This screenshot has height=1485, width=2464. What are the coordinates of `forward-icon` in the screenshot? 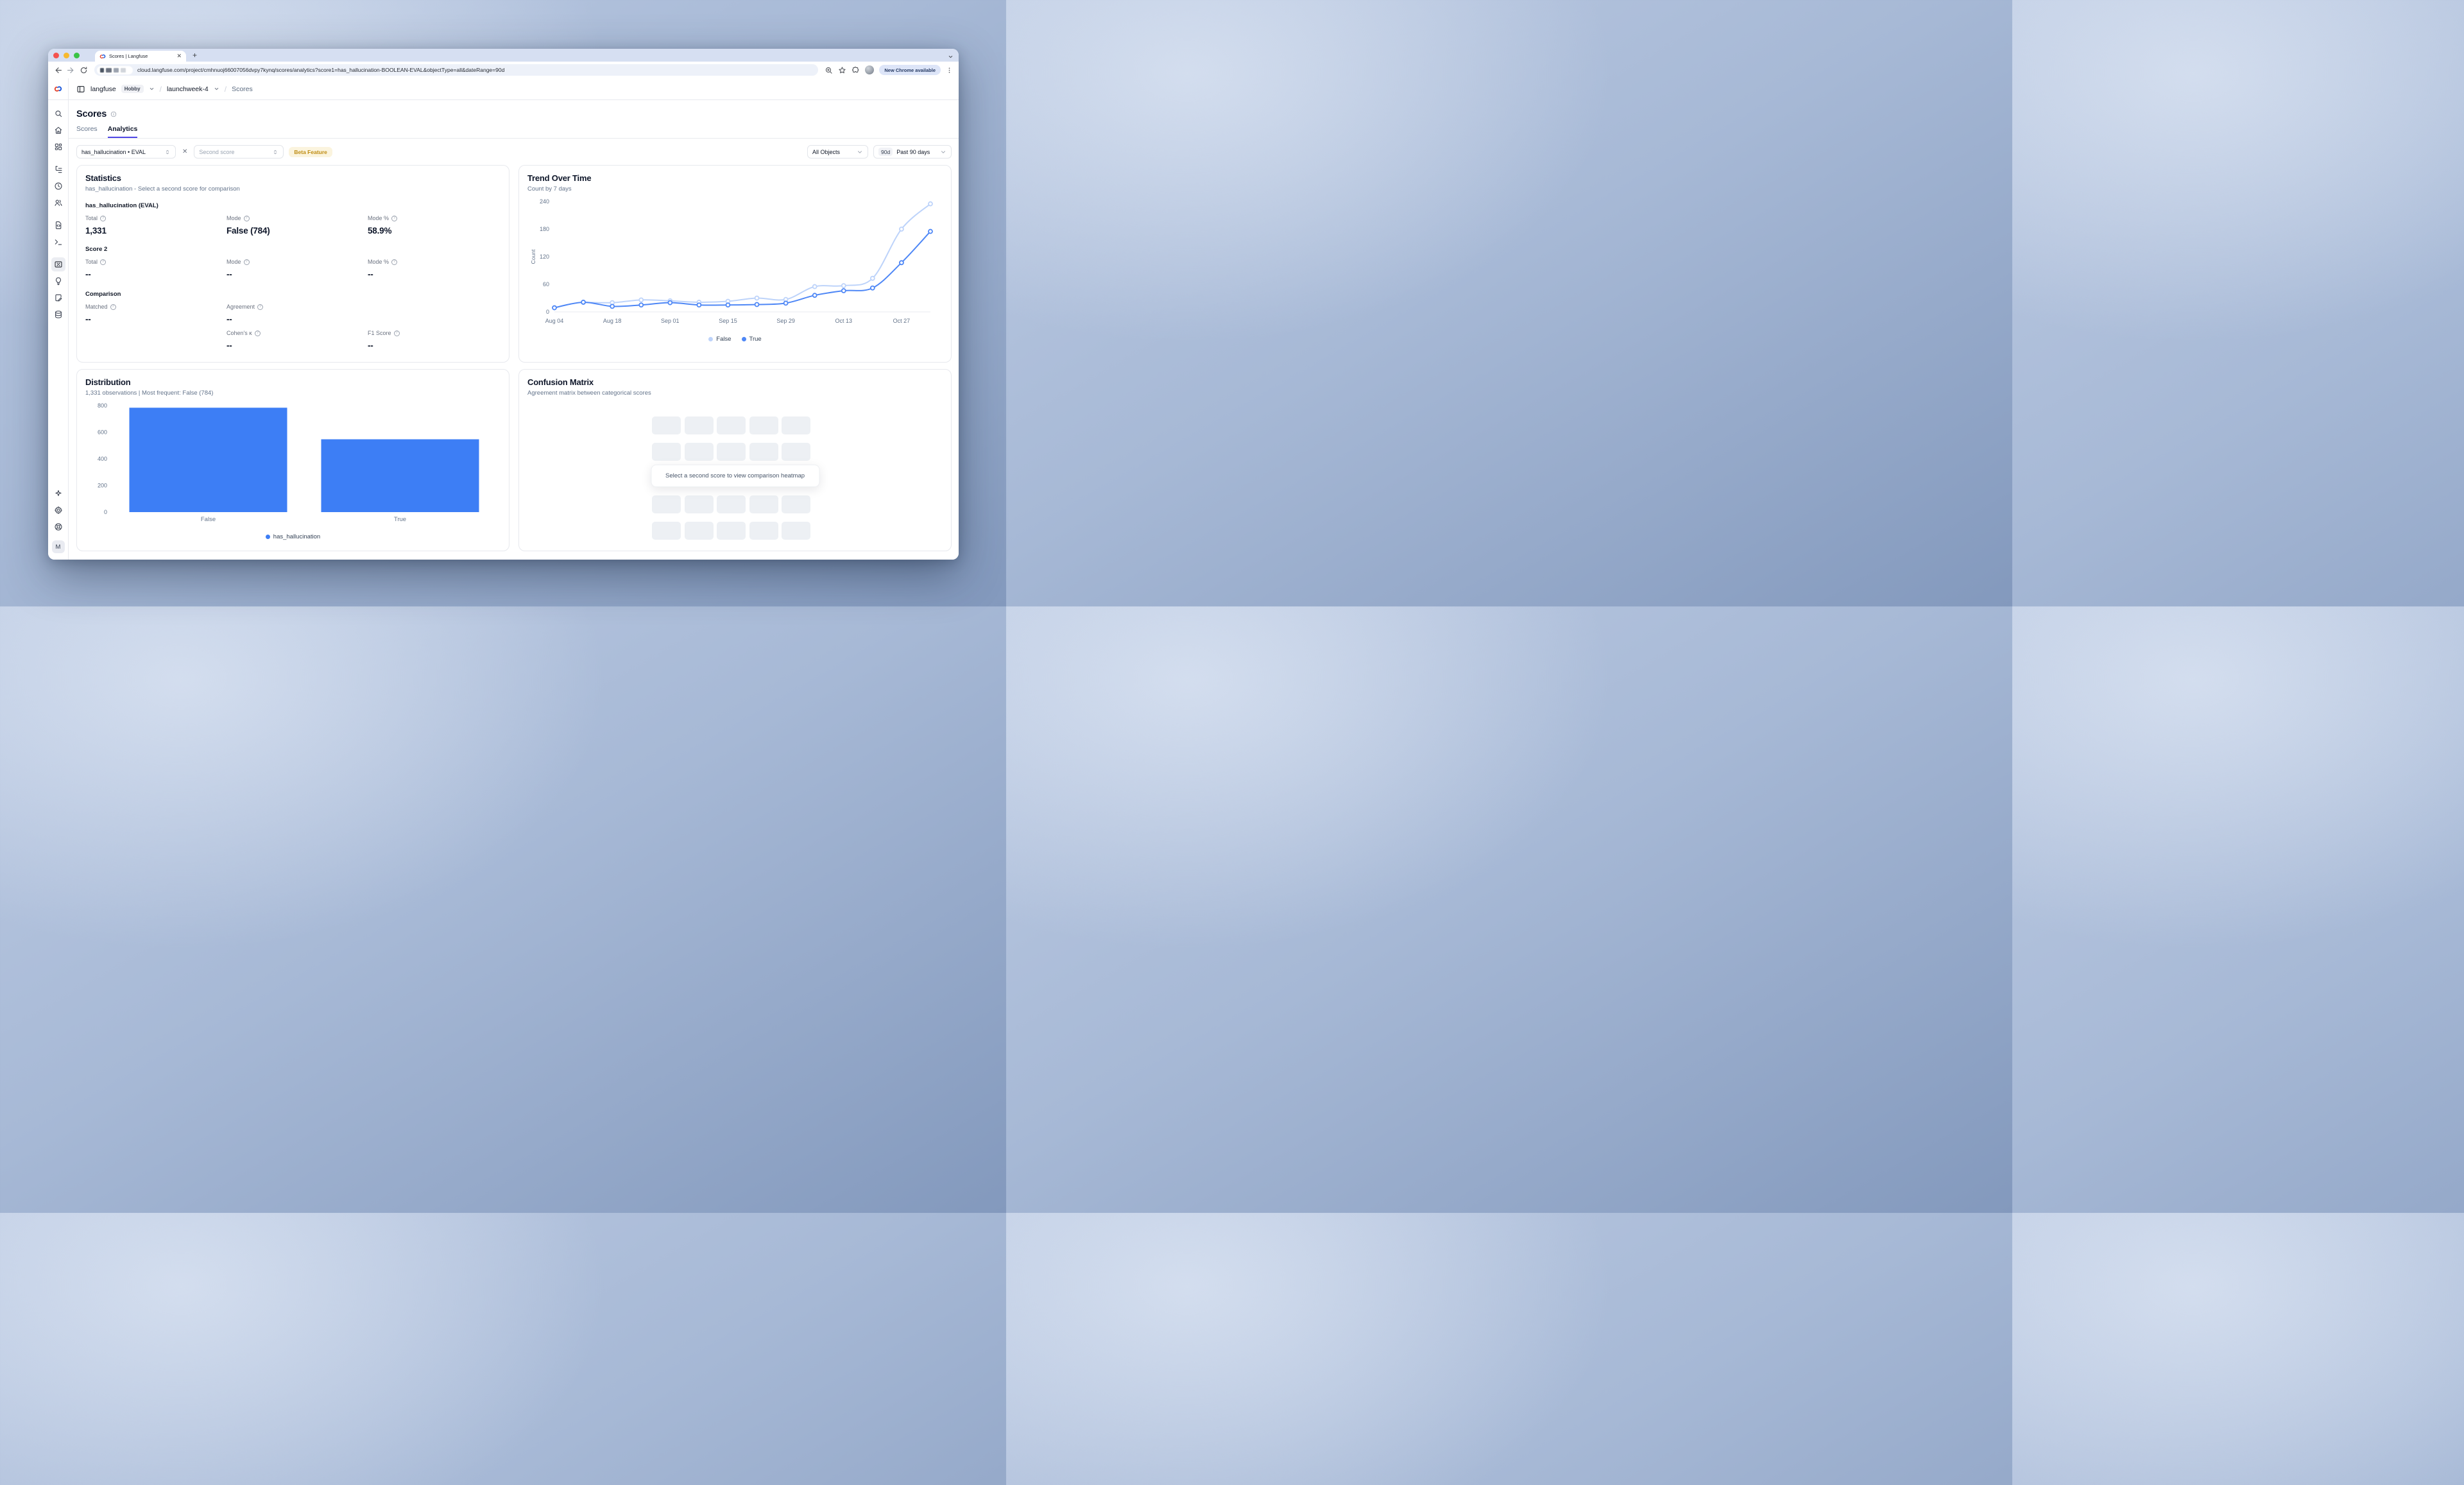 It's located at (71, 70).